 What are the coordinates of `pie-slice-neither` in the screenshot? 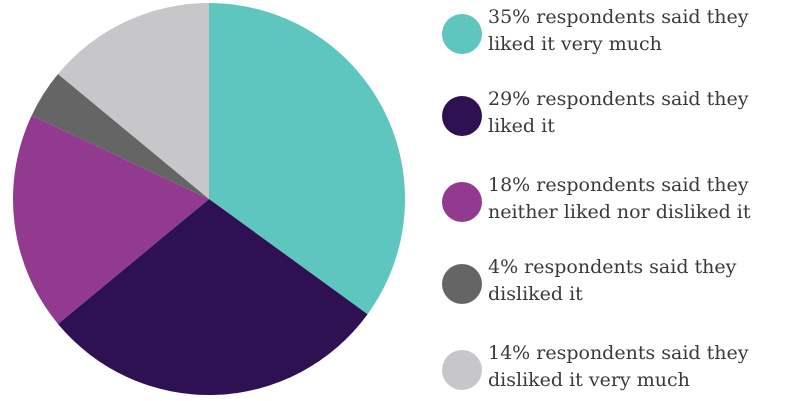 It's located at (111, 219).